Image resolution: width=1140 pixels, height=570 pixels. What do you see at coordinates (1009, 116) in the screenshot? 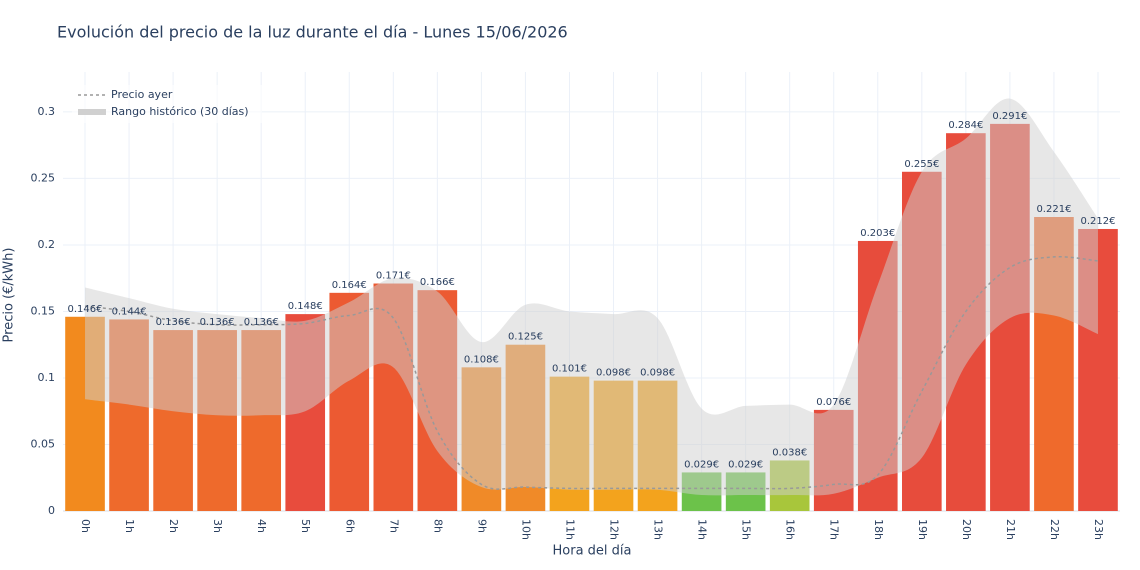
I see `value-label: 0.291€` at bounding box center [1009, 116].